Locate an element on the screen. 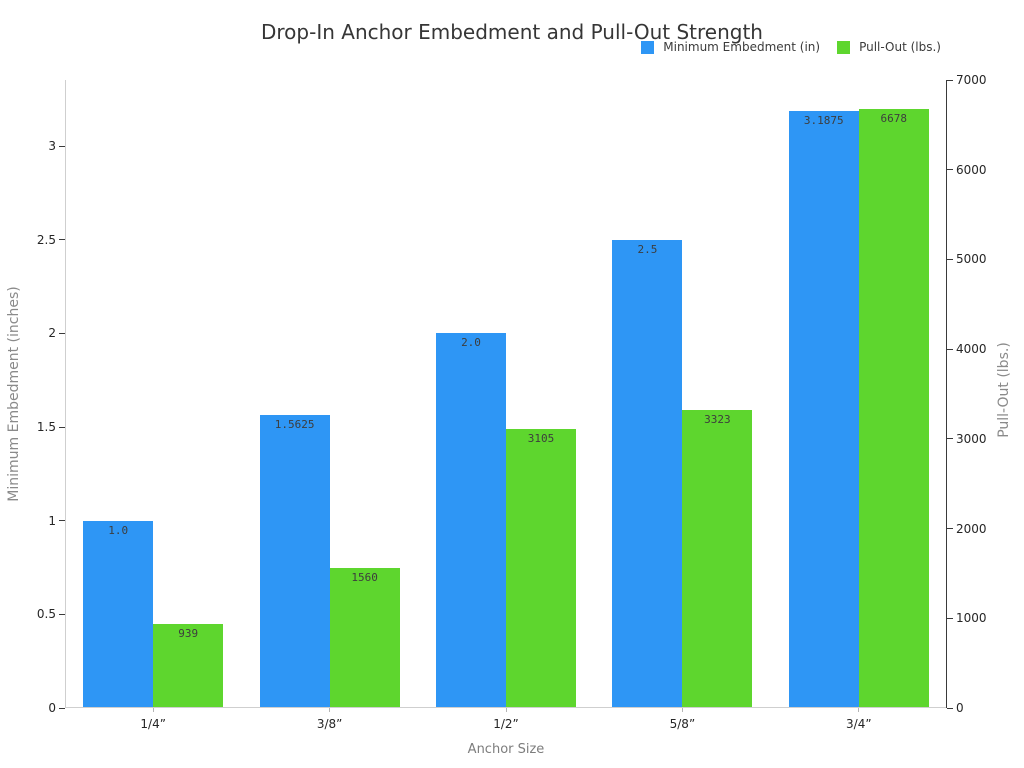 Image resolution: width=1024 pixels, height=768 pixels. right-axis-tick-label: 6000 is located at coordinates (971, 169).